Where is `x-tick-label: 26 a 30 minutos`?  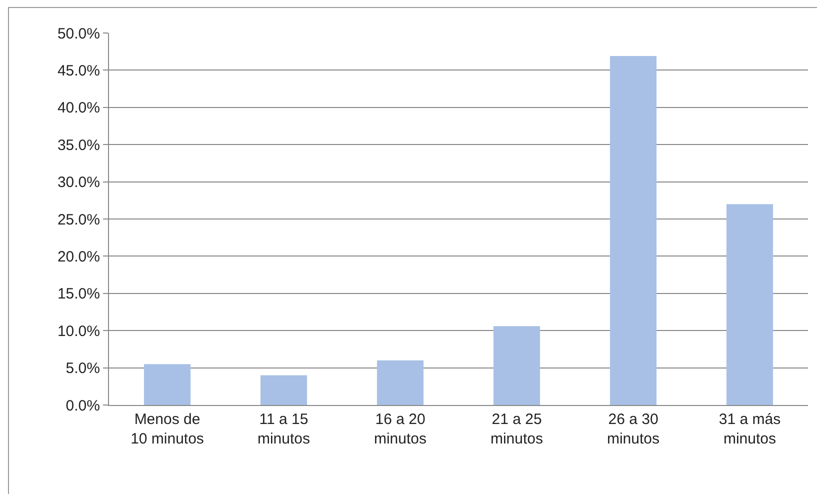 x-tick-label: 26 a 30 minutos is located at coordinates (633, 429).